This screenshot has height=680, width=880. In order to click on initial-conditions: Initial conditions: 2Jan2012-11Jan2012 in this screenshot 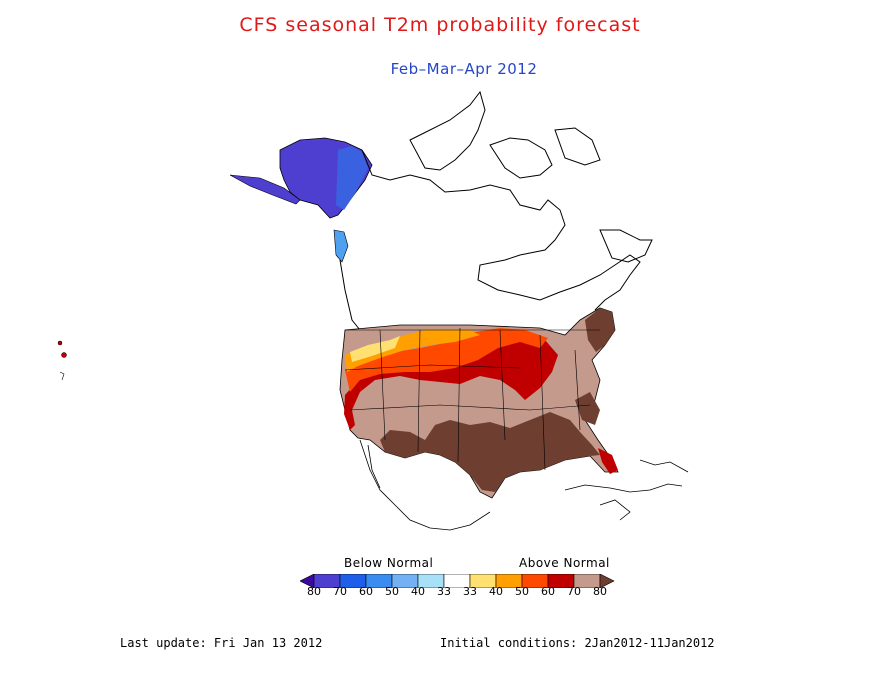, I will do `click(577, 643)`.